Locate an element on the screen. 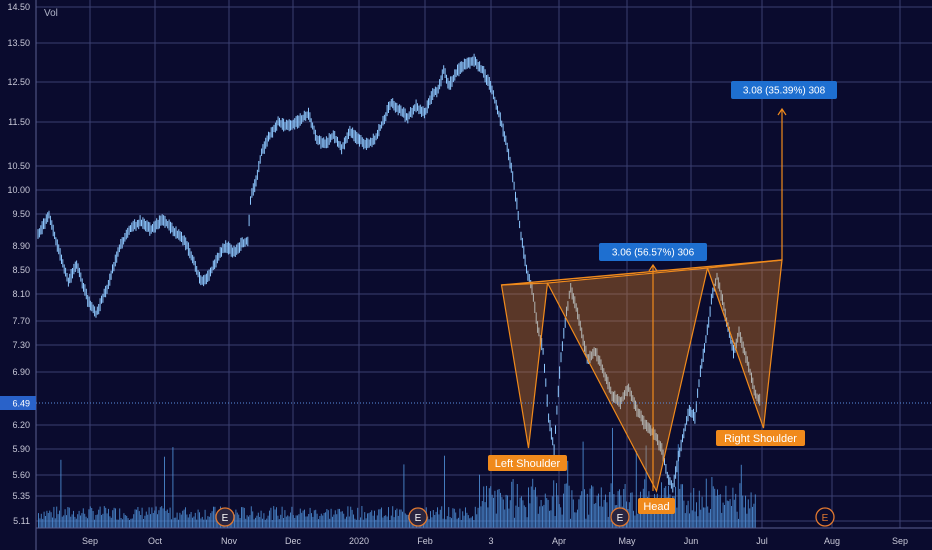  price-tick-label: 8.10 is located at coordinates (21, 294).